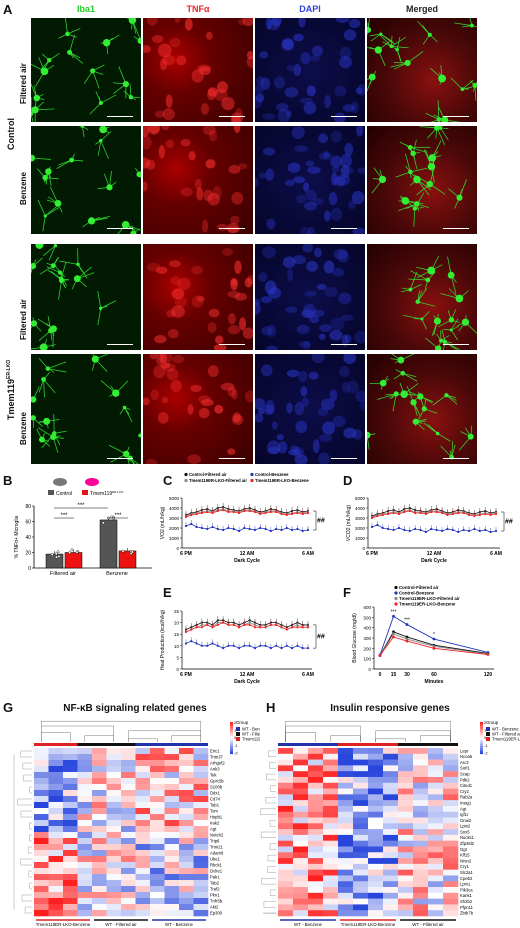 Image resolution: width=520 pixels, height=928 pixels. What do you see at coordinates (422, 180) in the screenshot?
I see `micrograph-merged-row2` at bounding box center [422, 180].